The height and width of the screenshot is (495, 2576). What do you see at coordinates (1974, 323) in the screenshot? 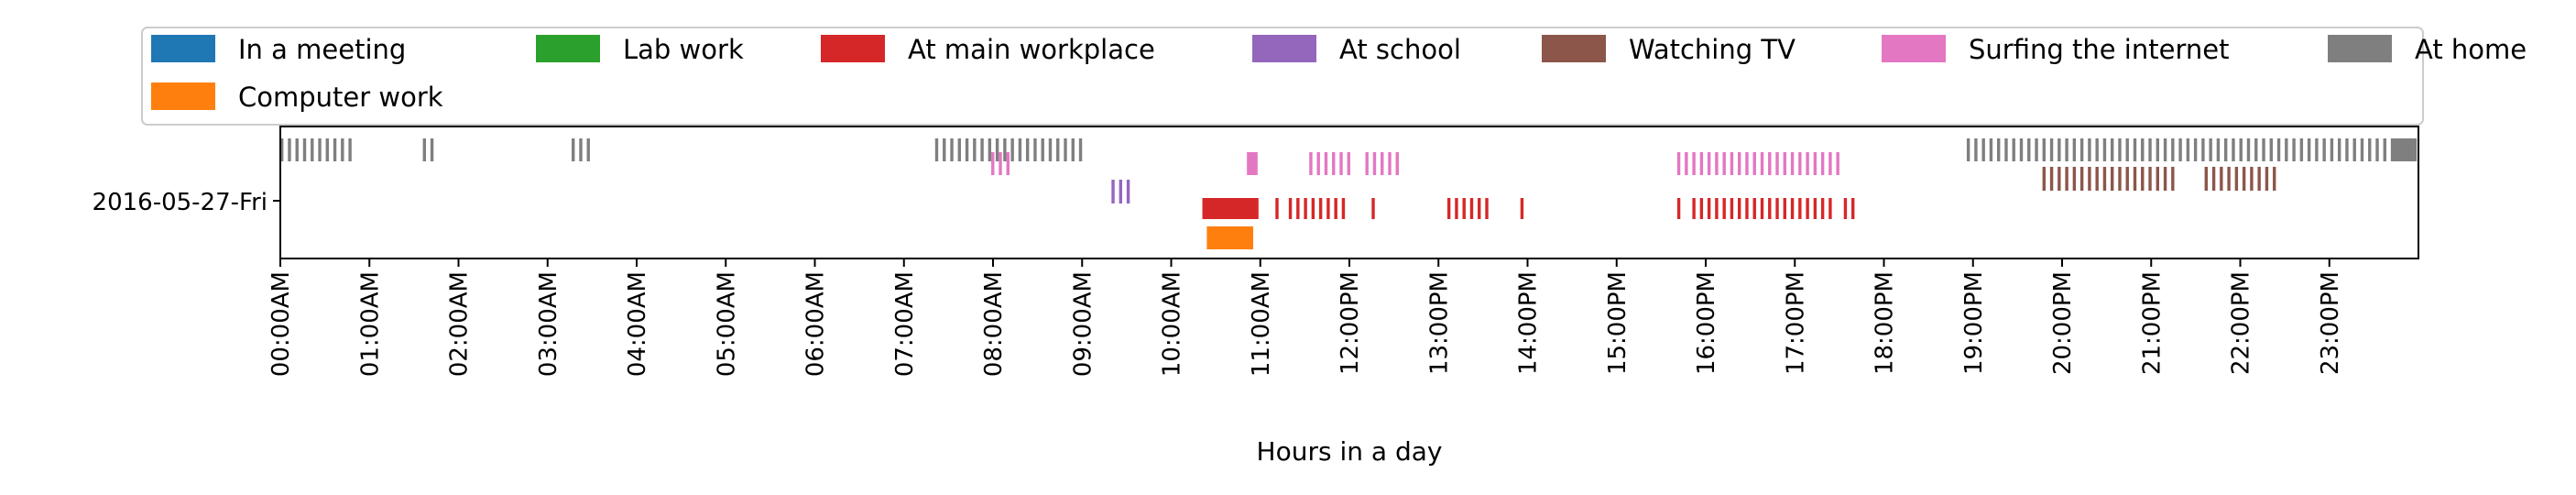
I see `x-tick-label: 19:00PM` at bounding box center [1974, 323].